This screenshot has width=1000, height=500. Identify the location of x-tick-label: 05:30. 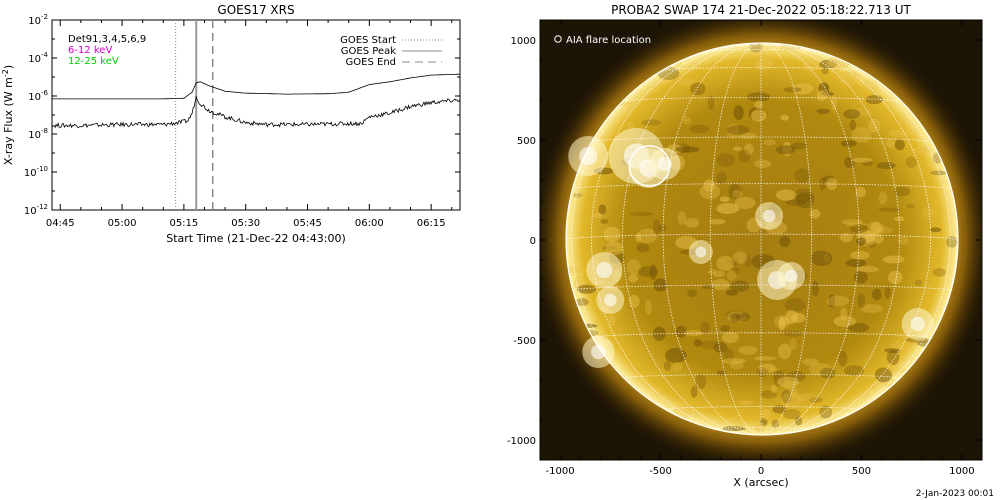
(245, 223).